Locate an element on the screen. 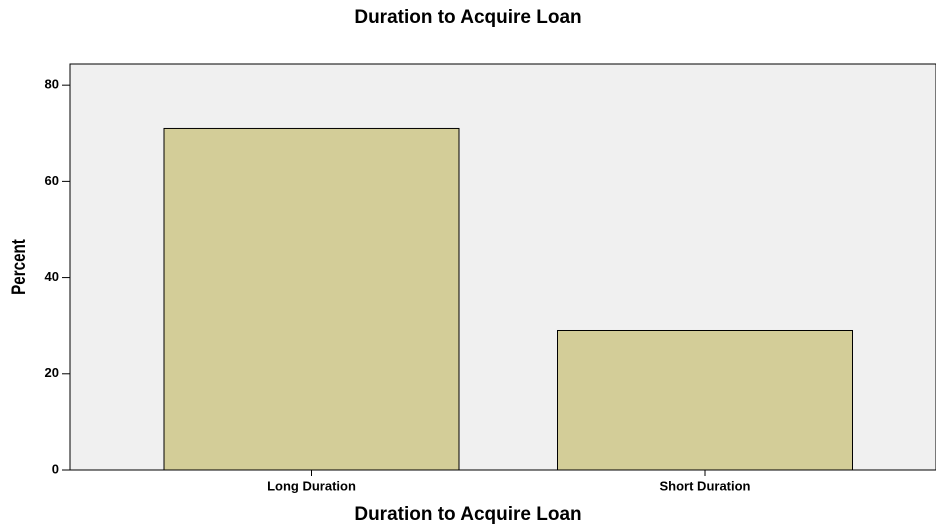 Image resolution: width=936 pixels, height=526 pixels. x-axis-title: Duration to Acquire Loan is located at coordinates (467, 514).